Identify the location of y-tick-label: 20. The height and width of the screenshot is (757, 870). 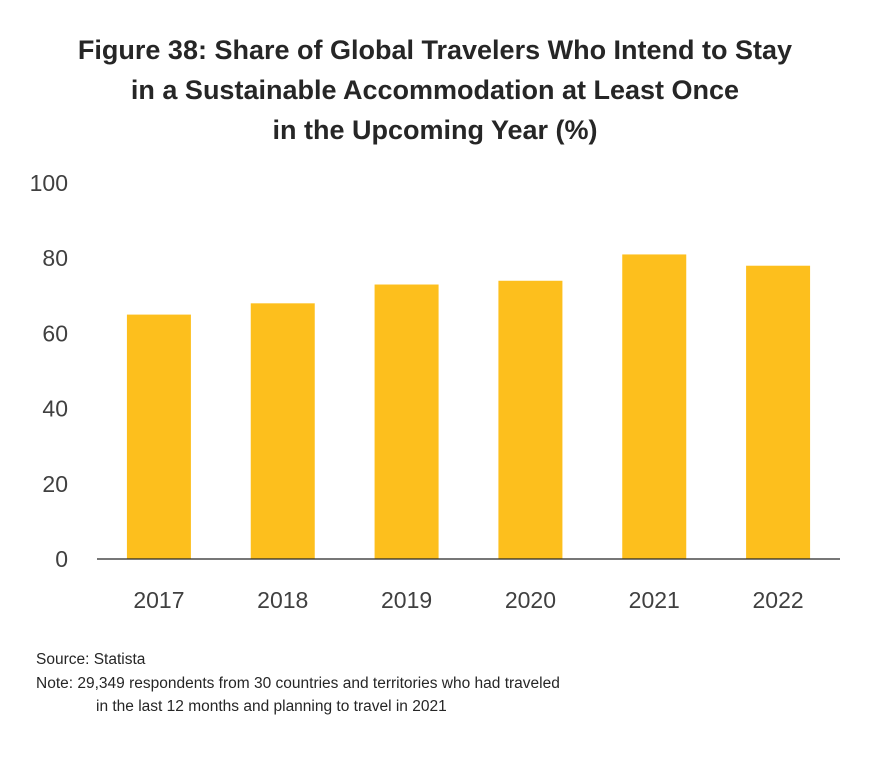
(55, 484).